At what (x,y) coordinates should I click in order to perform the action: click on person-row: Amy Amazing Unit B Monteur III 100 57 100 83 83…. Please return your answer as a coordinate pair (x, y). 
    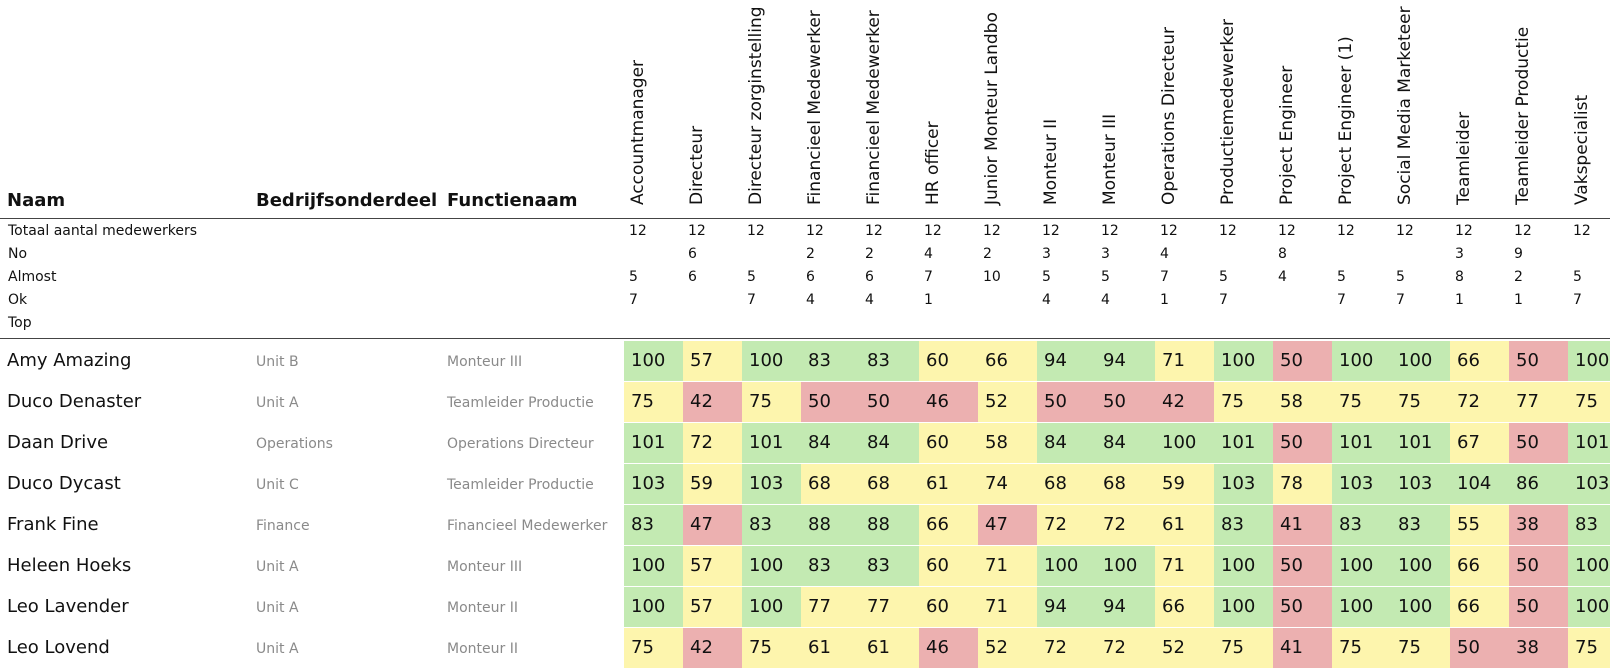
    Looking at the image, I should click on (805, 361).